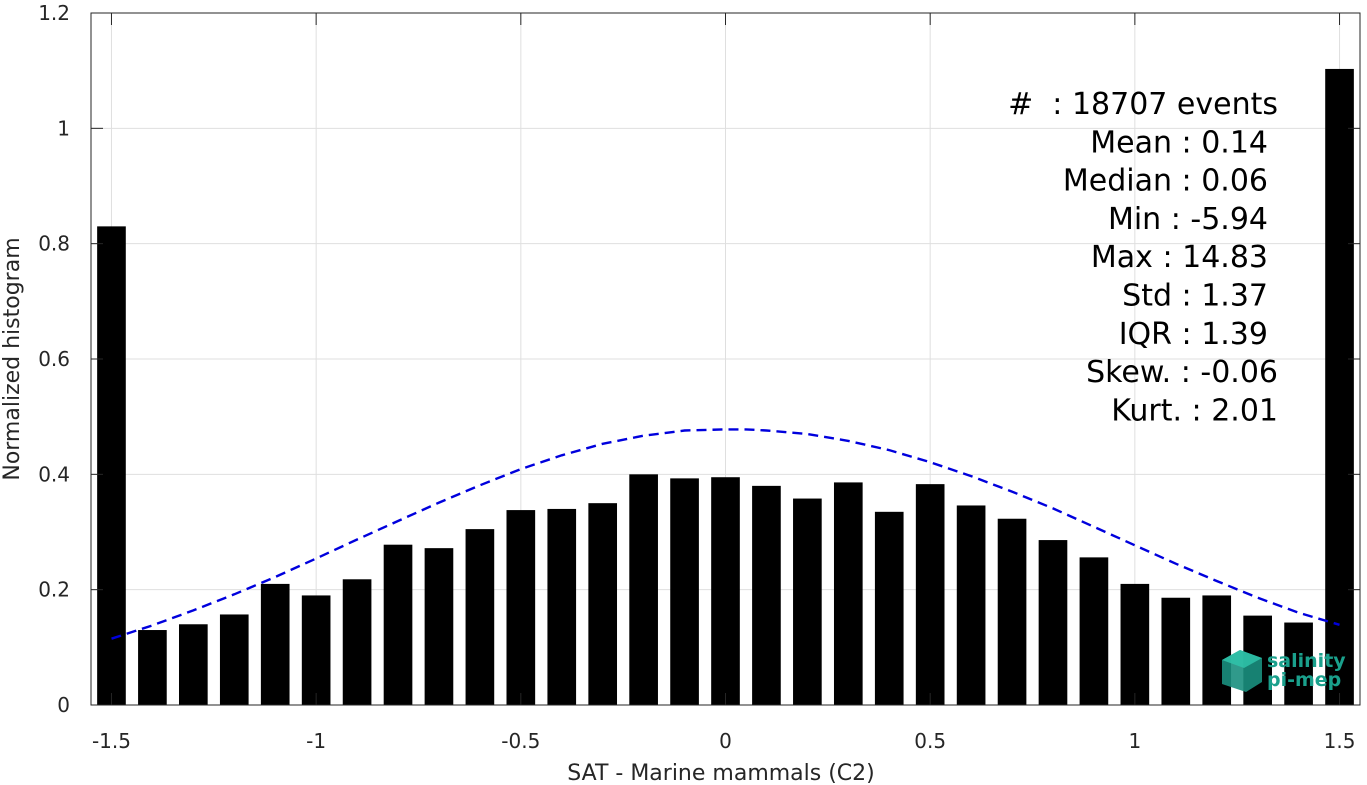  Describe the element at coordinates (54, 13) in the screenshot. I see `y-tick-label: 1.2` at that location.